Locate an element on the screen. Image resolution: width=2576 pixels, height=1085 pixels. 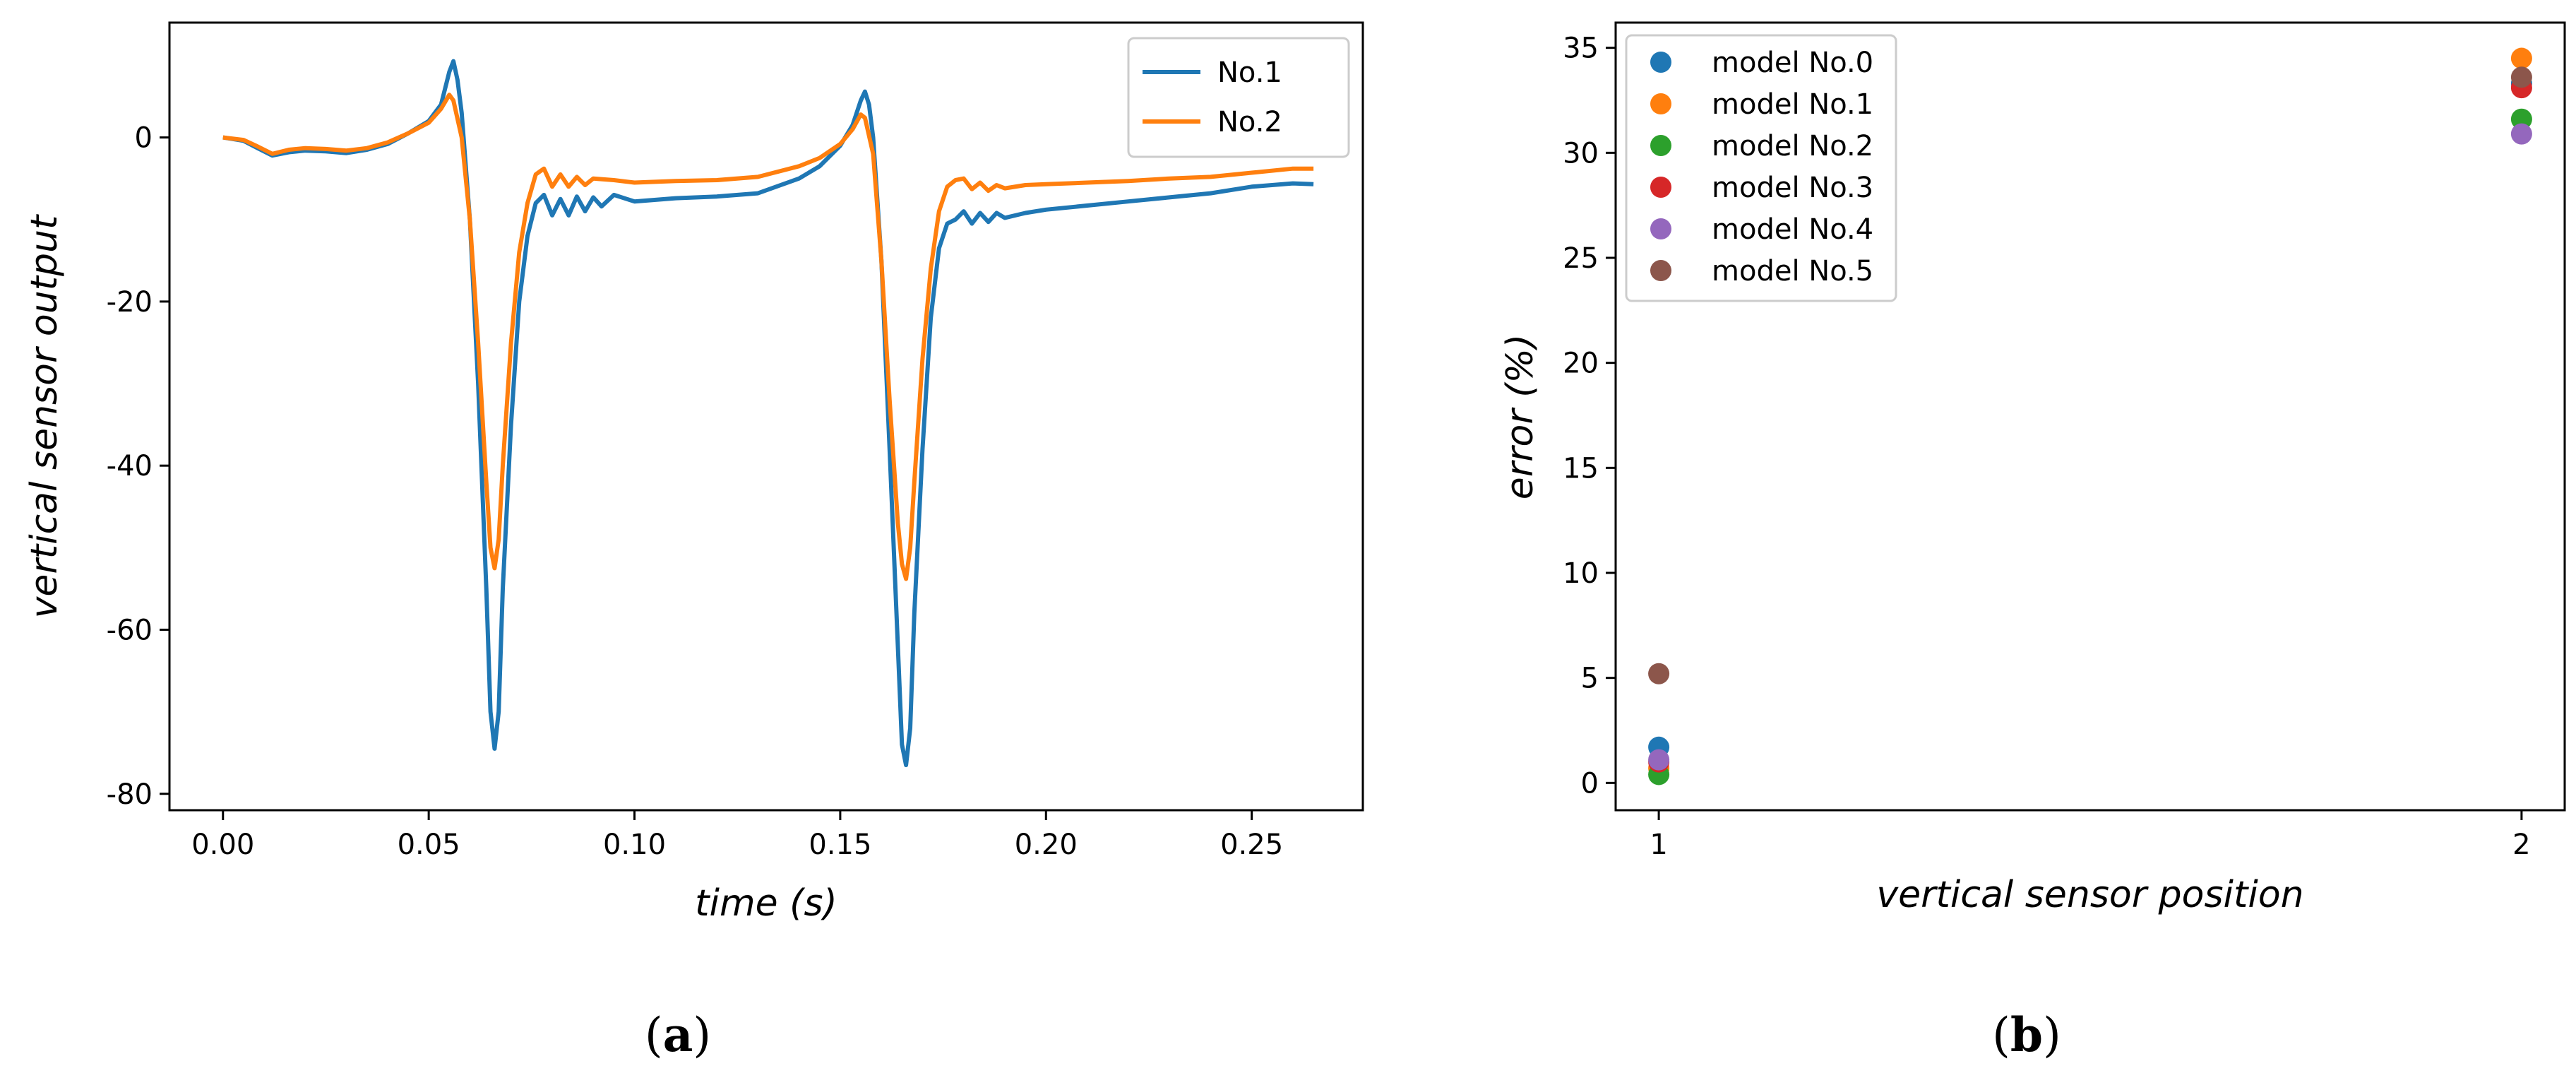
chart-a-x-axis-label: time (s) is located at coordinates (766, 903).